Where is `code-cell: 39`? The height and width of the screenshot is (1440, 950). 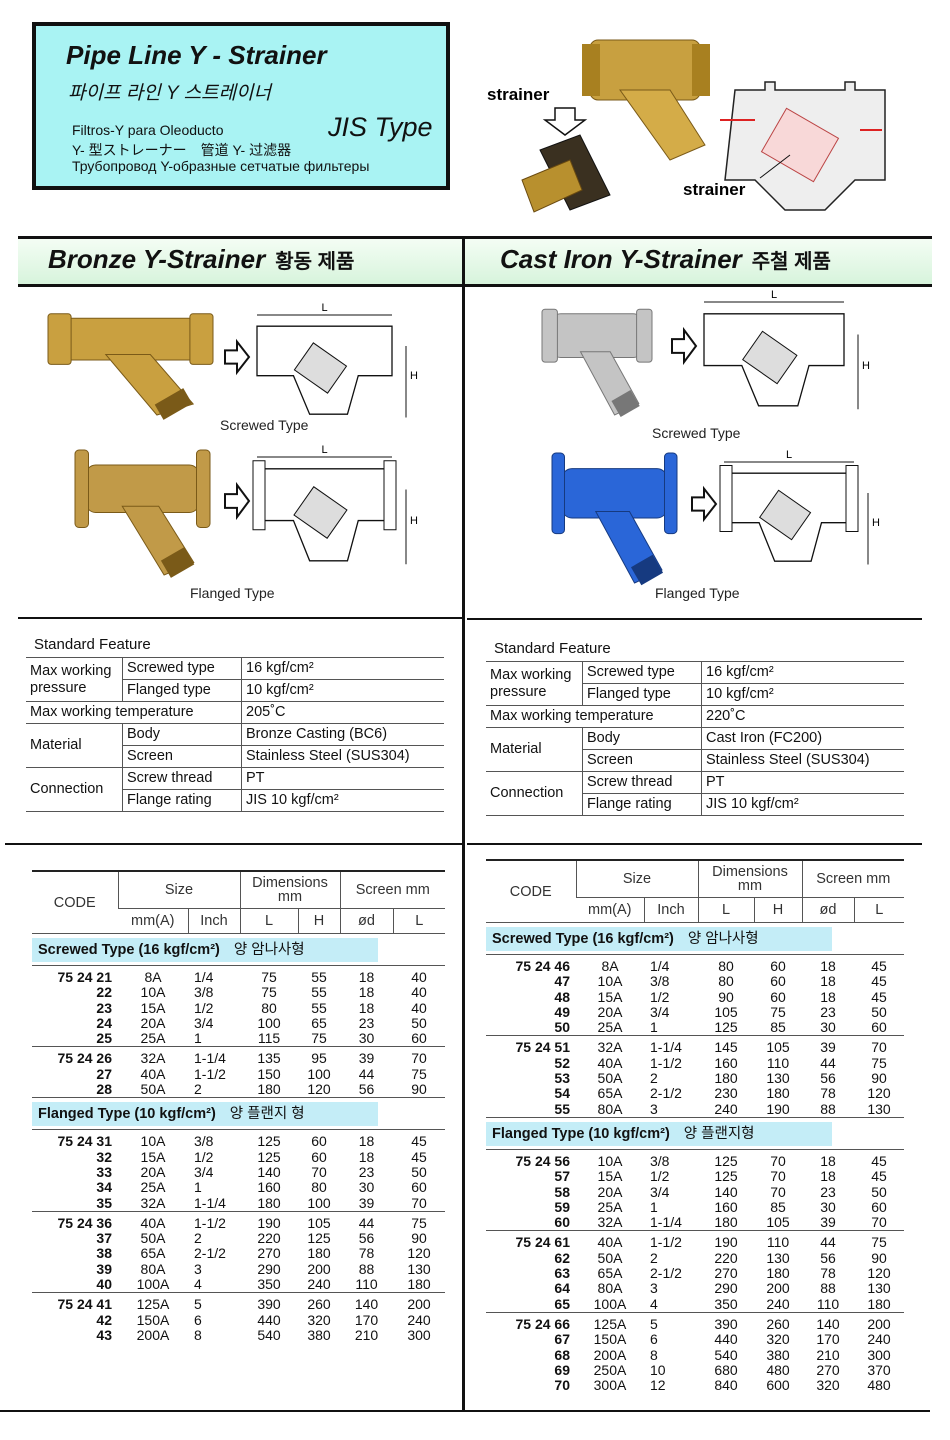 code-cell: 39 is located at coordinates (75, 1269).